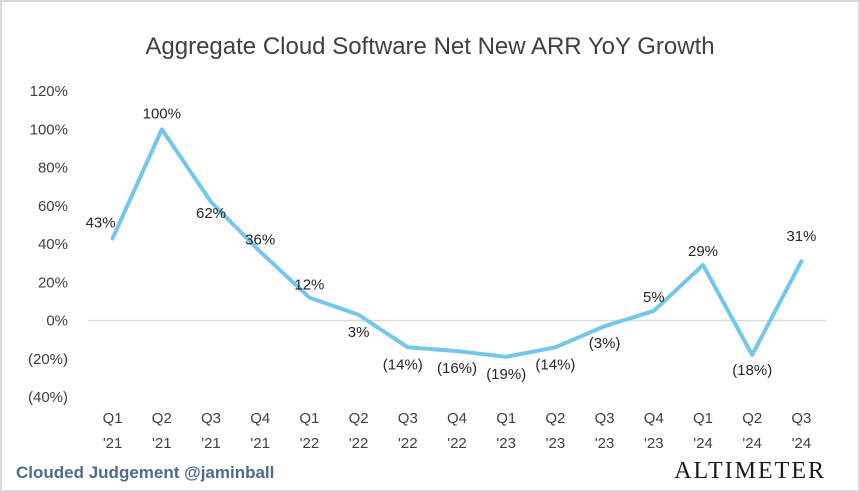 Image resolution: width=860 pixels, height=492 pixels. I want to click on y-tick-label: (20%), so click(48, 359).